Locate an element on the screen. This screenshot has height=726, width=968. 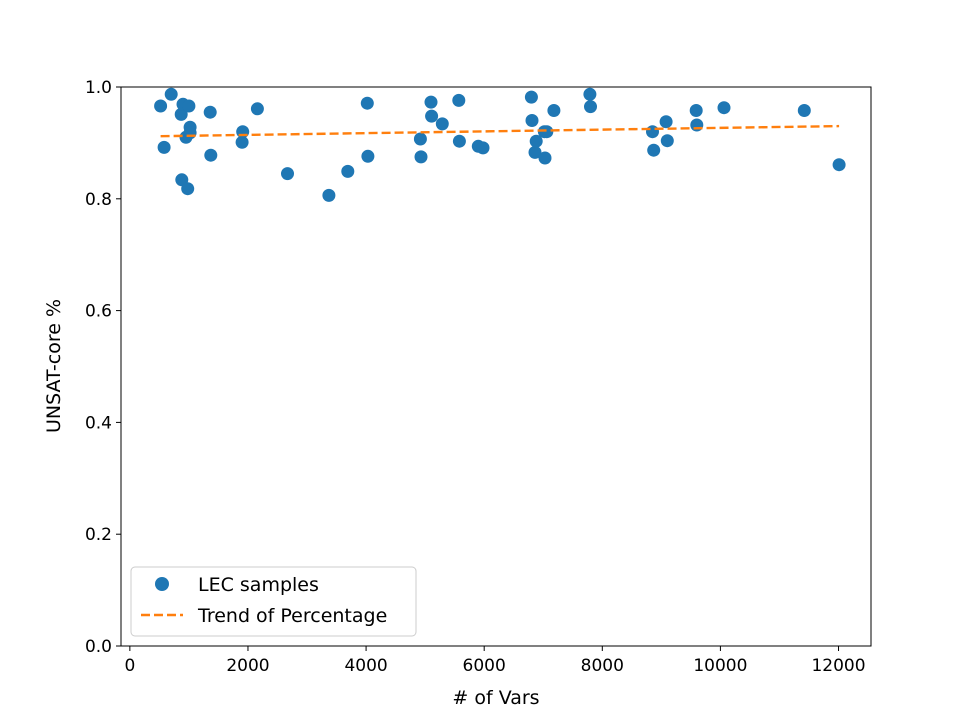
legend-label-lec-samples: LEC samples is located at coordinates (258, 585).